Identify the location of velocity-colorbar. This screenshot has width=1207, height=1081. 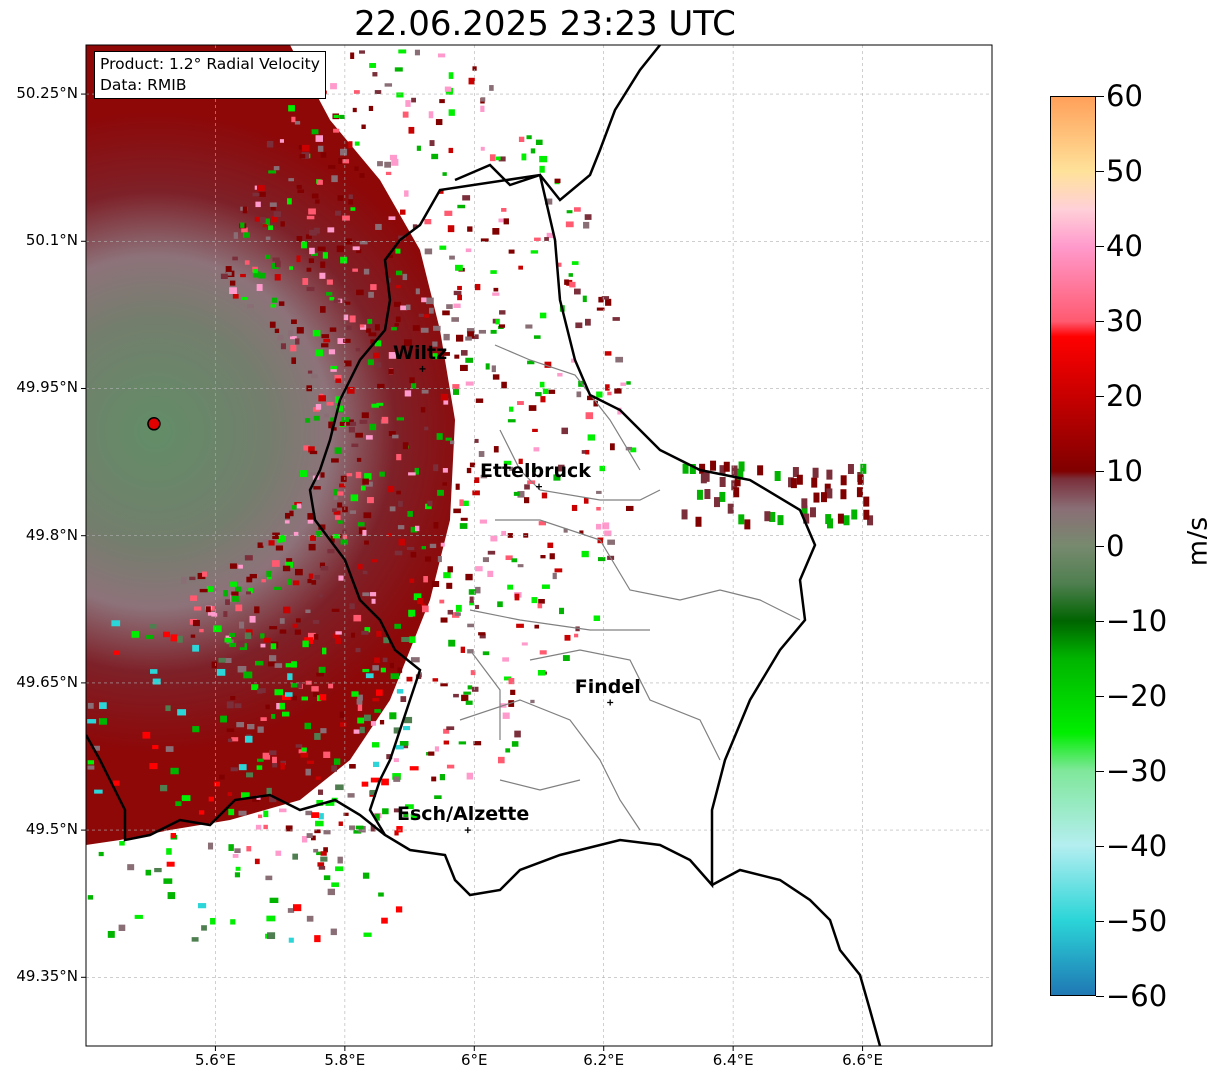
(1073, 546).